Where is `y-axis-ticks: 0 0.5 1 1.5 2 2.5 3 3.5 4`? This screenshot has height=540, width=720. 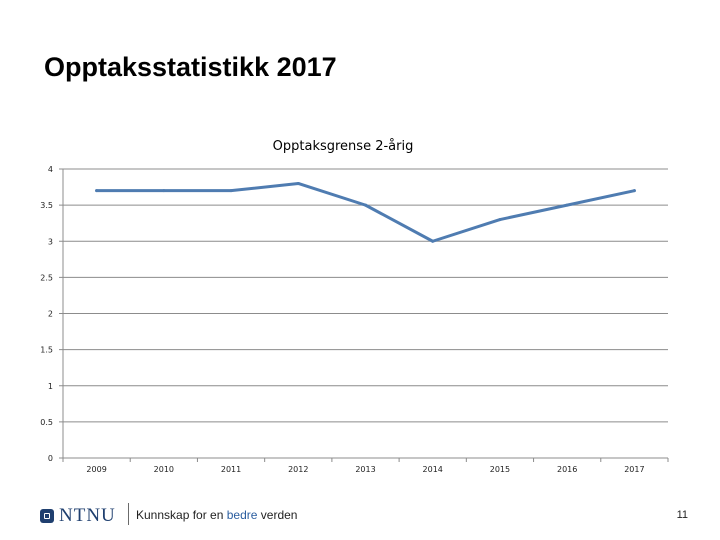
y-axis-ticks: 0 0.5 1 1.5 2 2.5 3 3.5 4 is located at coordinates (46, 314).